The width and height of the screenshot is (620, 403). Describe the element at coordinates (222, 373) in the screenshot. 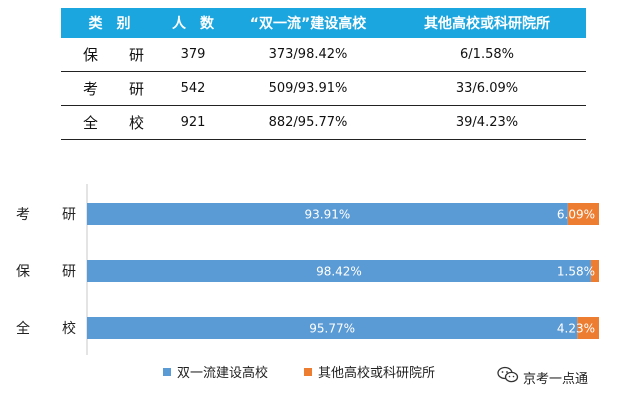

I see `legend-label: 双一流建设高校` at that location.